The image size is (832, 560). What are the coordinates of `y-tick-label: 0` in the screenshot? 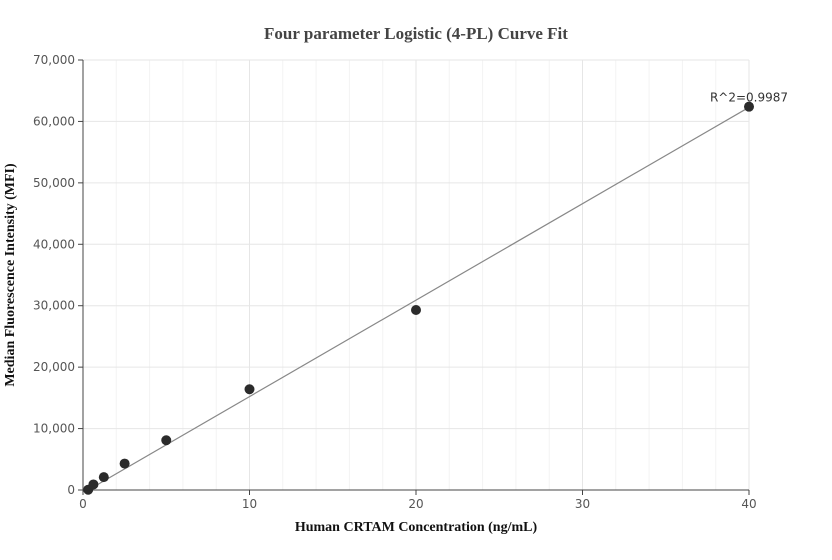 It's located at (71, 490).